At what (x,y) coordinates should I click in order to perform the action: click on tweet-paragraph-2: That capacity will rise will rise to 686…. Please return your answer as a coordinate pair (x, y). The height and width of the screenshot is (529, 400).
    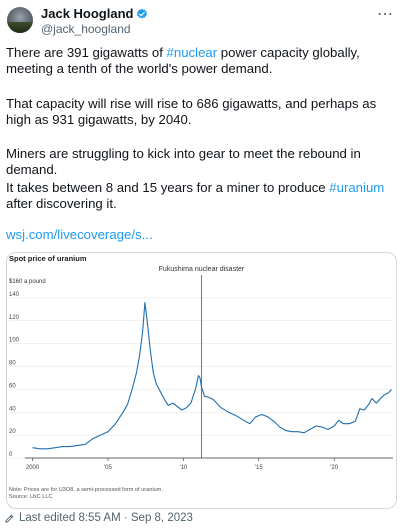
    Looking at the image, I should click on (191, 111).